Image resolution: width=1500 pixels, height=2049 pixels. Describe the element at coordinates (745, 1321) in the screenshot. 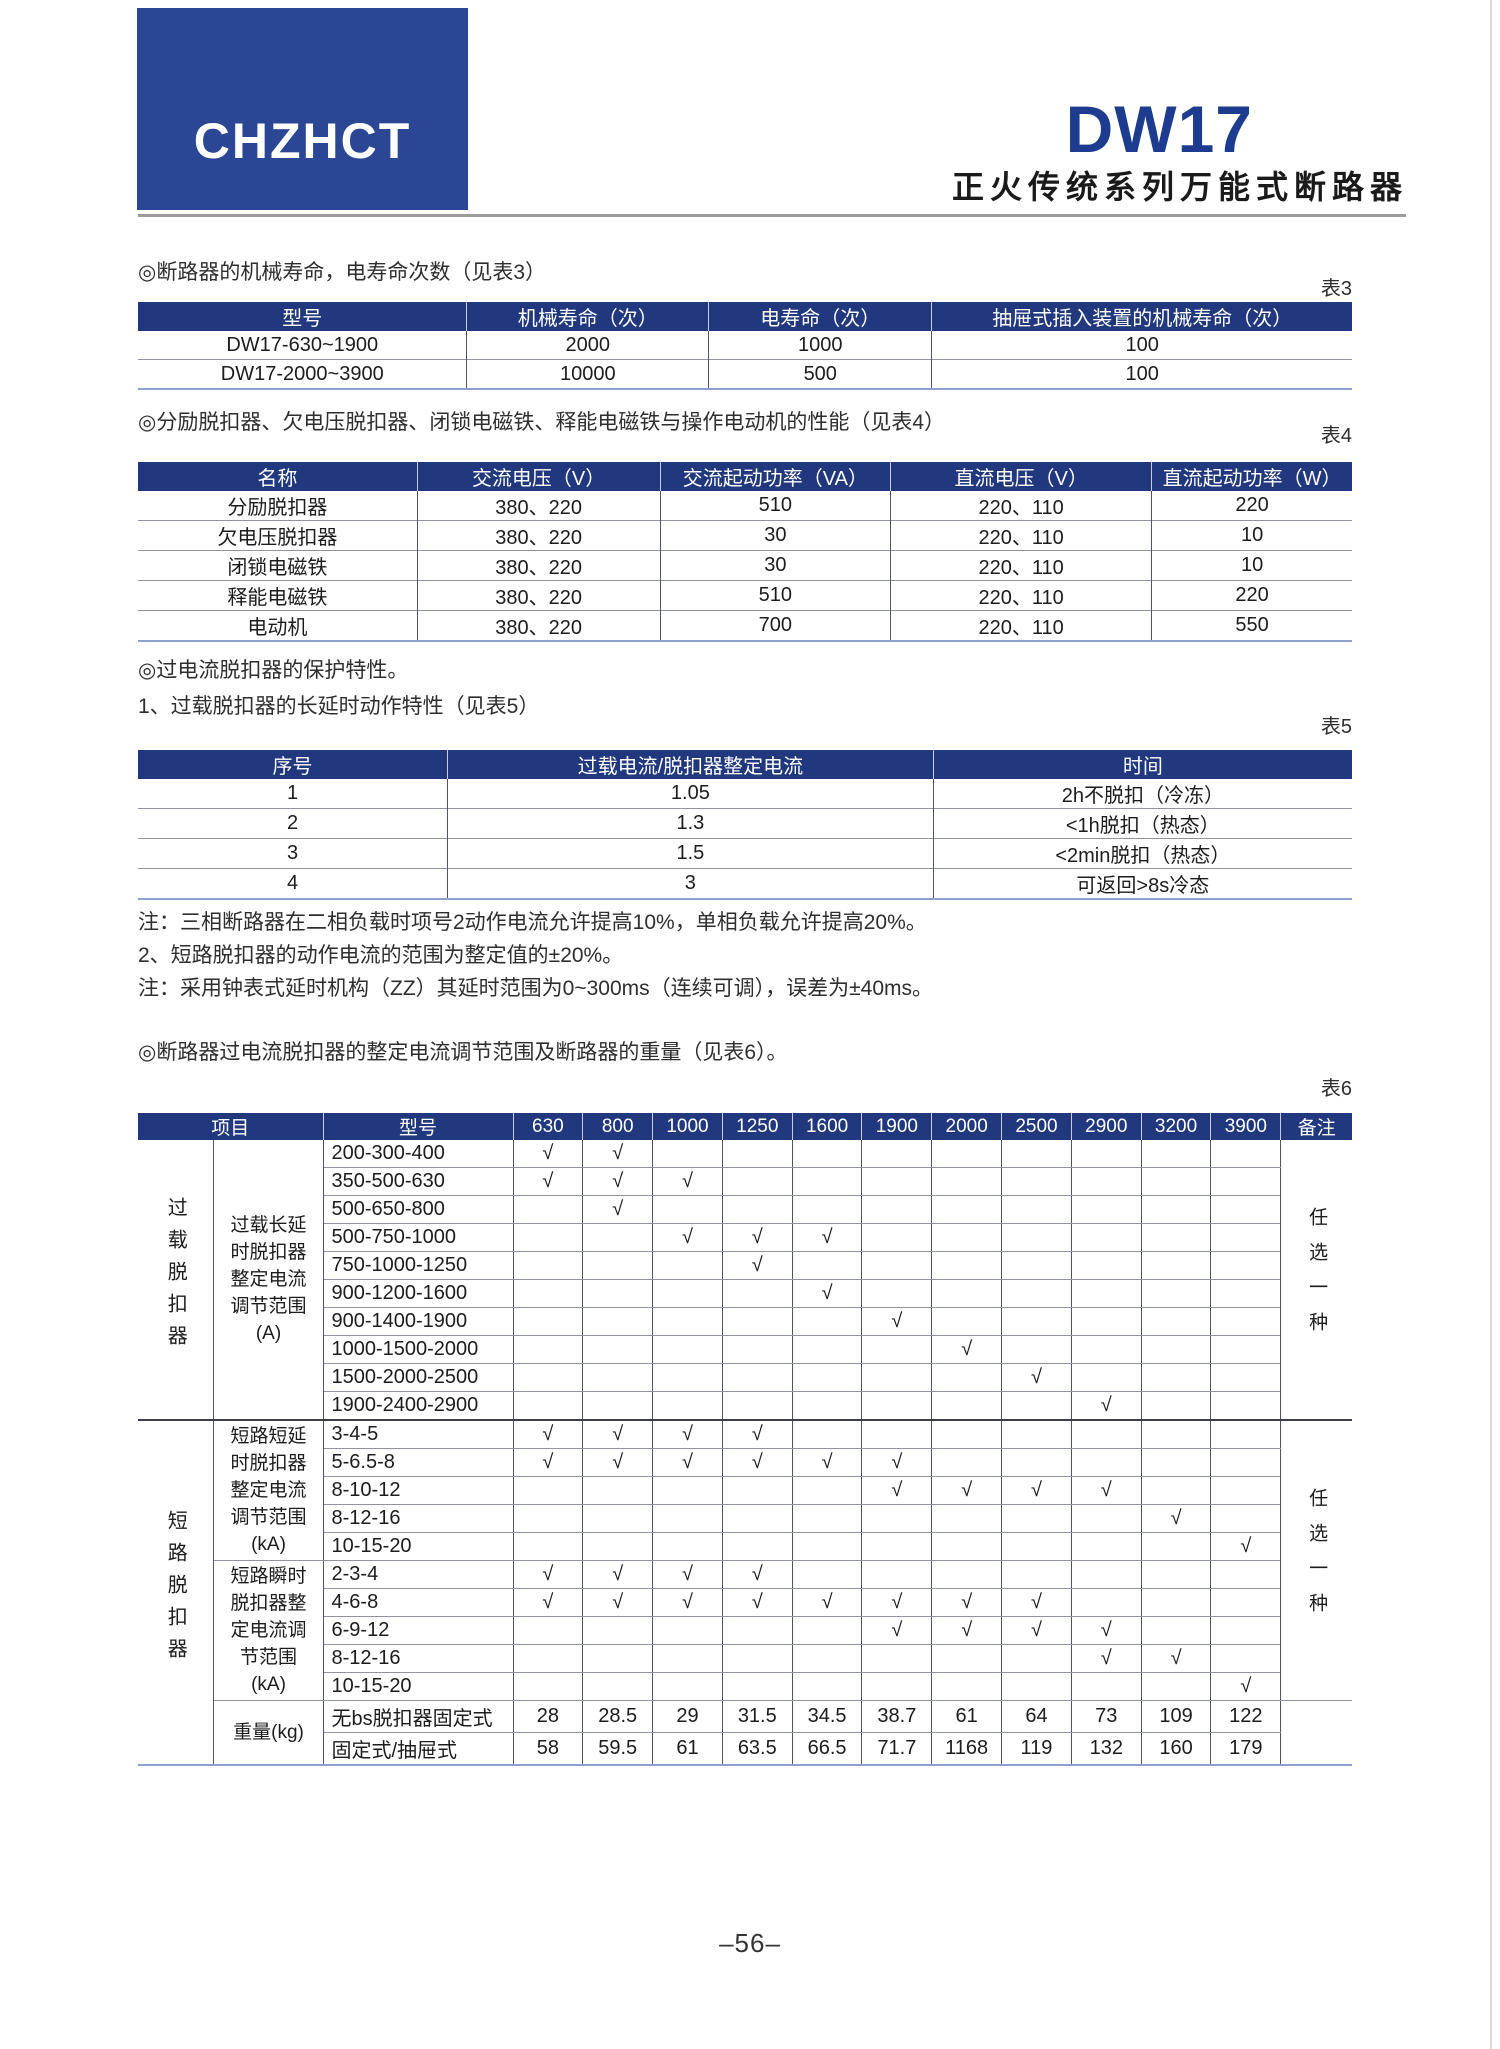

I see `table-row: 900-1400-1900 √` at that location.